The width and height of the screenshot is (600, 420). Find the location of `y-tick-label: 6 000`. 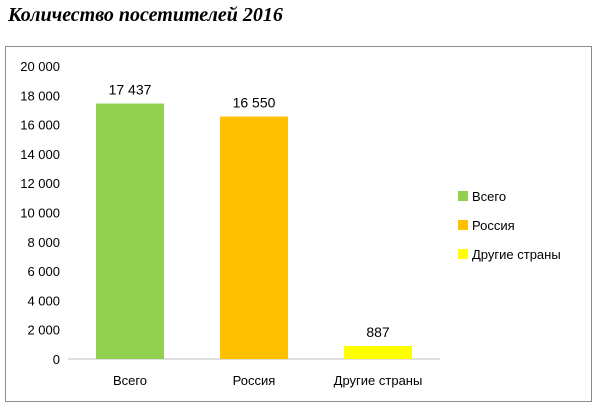

y-tick-label: 6 000 is located at coordinates (43, 271).